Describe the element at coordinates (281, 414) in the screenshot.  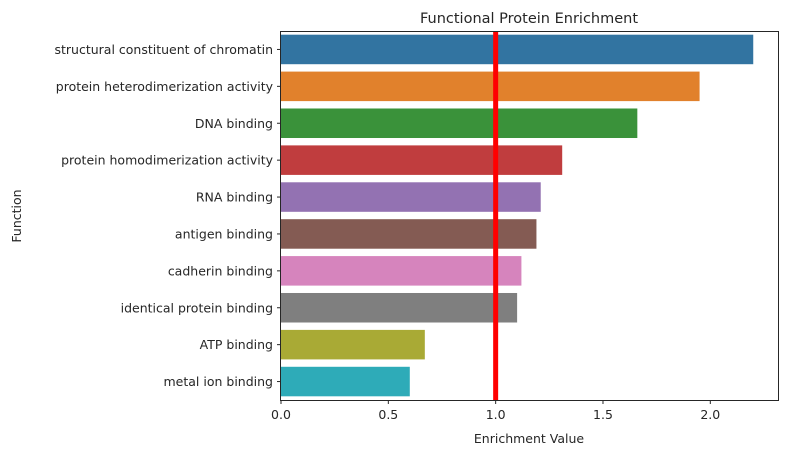
I see `x-tick-label: 0.0` at that location.